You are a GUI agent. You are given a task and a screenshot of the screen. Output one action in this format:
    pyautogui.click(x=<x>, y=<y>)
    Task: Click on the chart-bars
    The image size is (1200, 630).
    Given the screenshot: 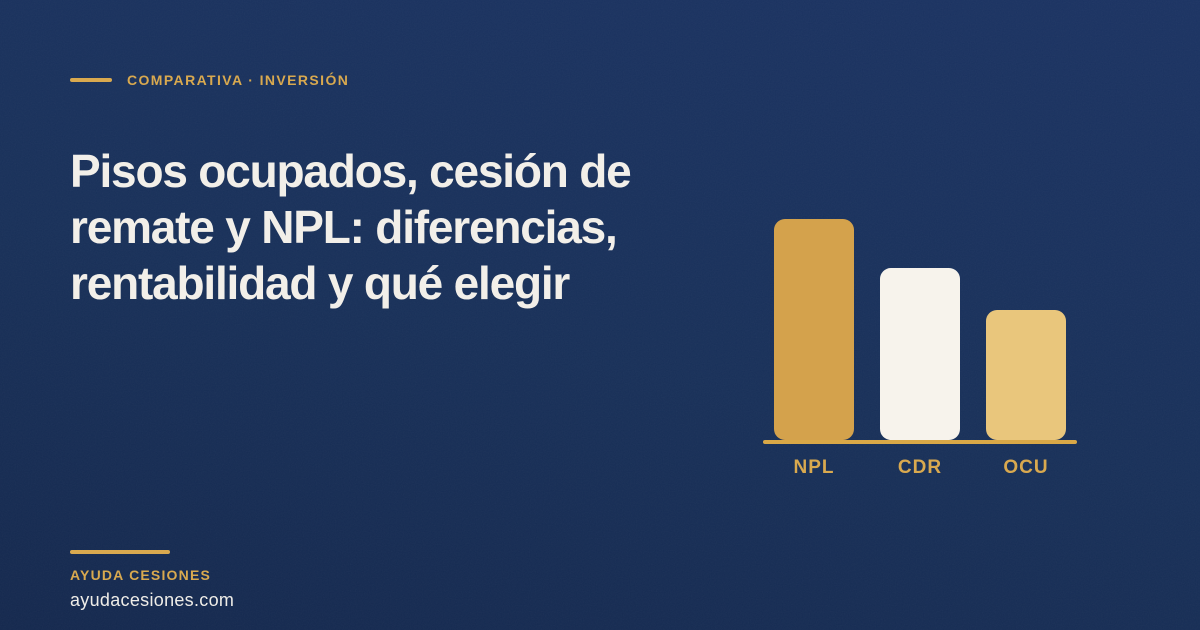 What is the action you would take?
    pyautogui.click(x=920, y=329)
    